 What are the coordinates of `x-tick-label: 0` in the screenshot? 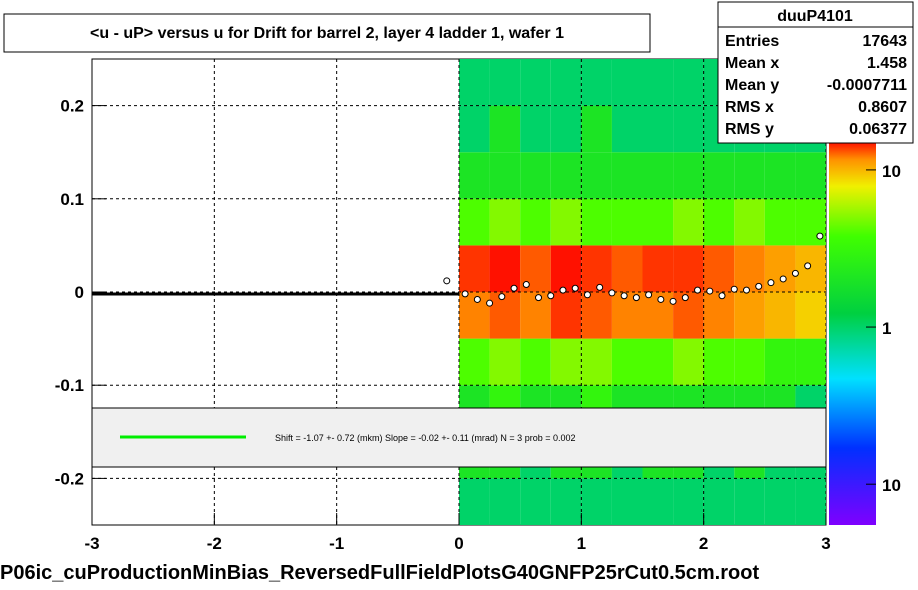 It's located at (458, 543).